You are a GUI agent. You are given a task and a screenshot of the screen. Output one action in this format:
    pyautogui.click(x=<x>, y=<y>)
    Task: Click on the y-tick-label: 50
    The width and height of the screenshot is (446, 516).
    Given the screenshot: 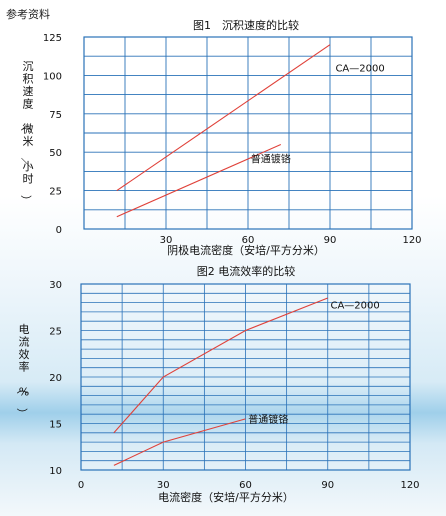 What is the action you would take?
    pyautogui.click(x=55, y=153)
    